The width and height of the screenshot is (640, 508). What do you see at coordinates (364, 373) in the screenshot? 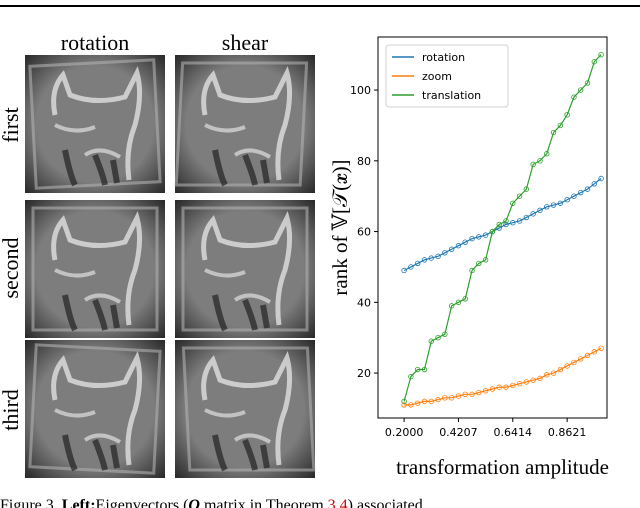
I see `y-tick-label: 20` at bounding box center [364, 373].